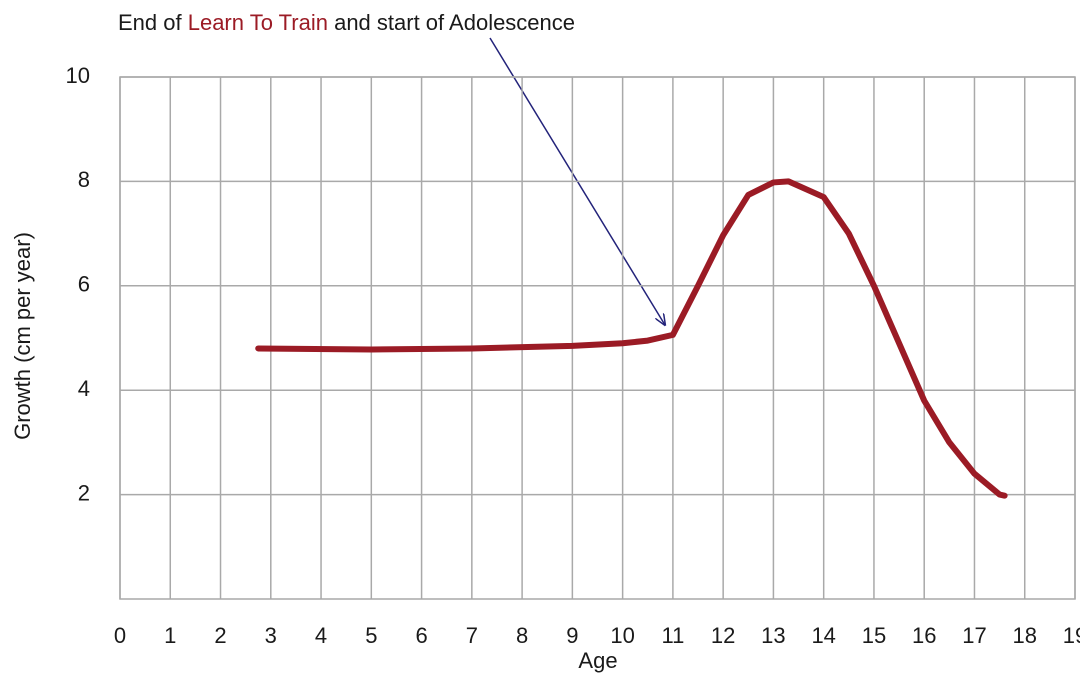 The width and height of the screenshot is (1080, 675). Describe the element at coordinates (622, 635) in the screenshot. I see `x-tick-label: 10` at that location.